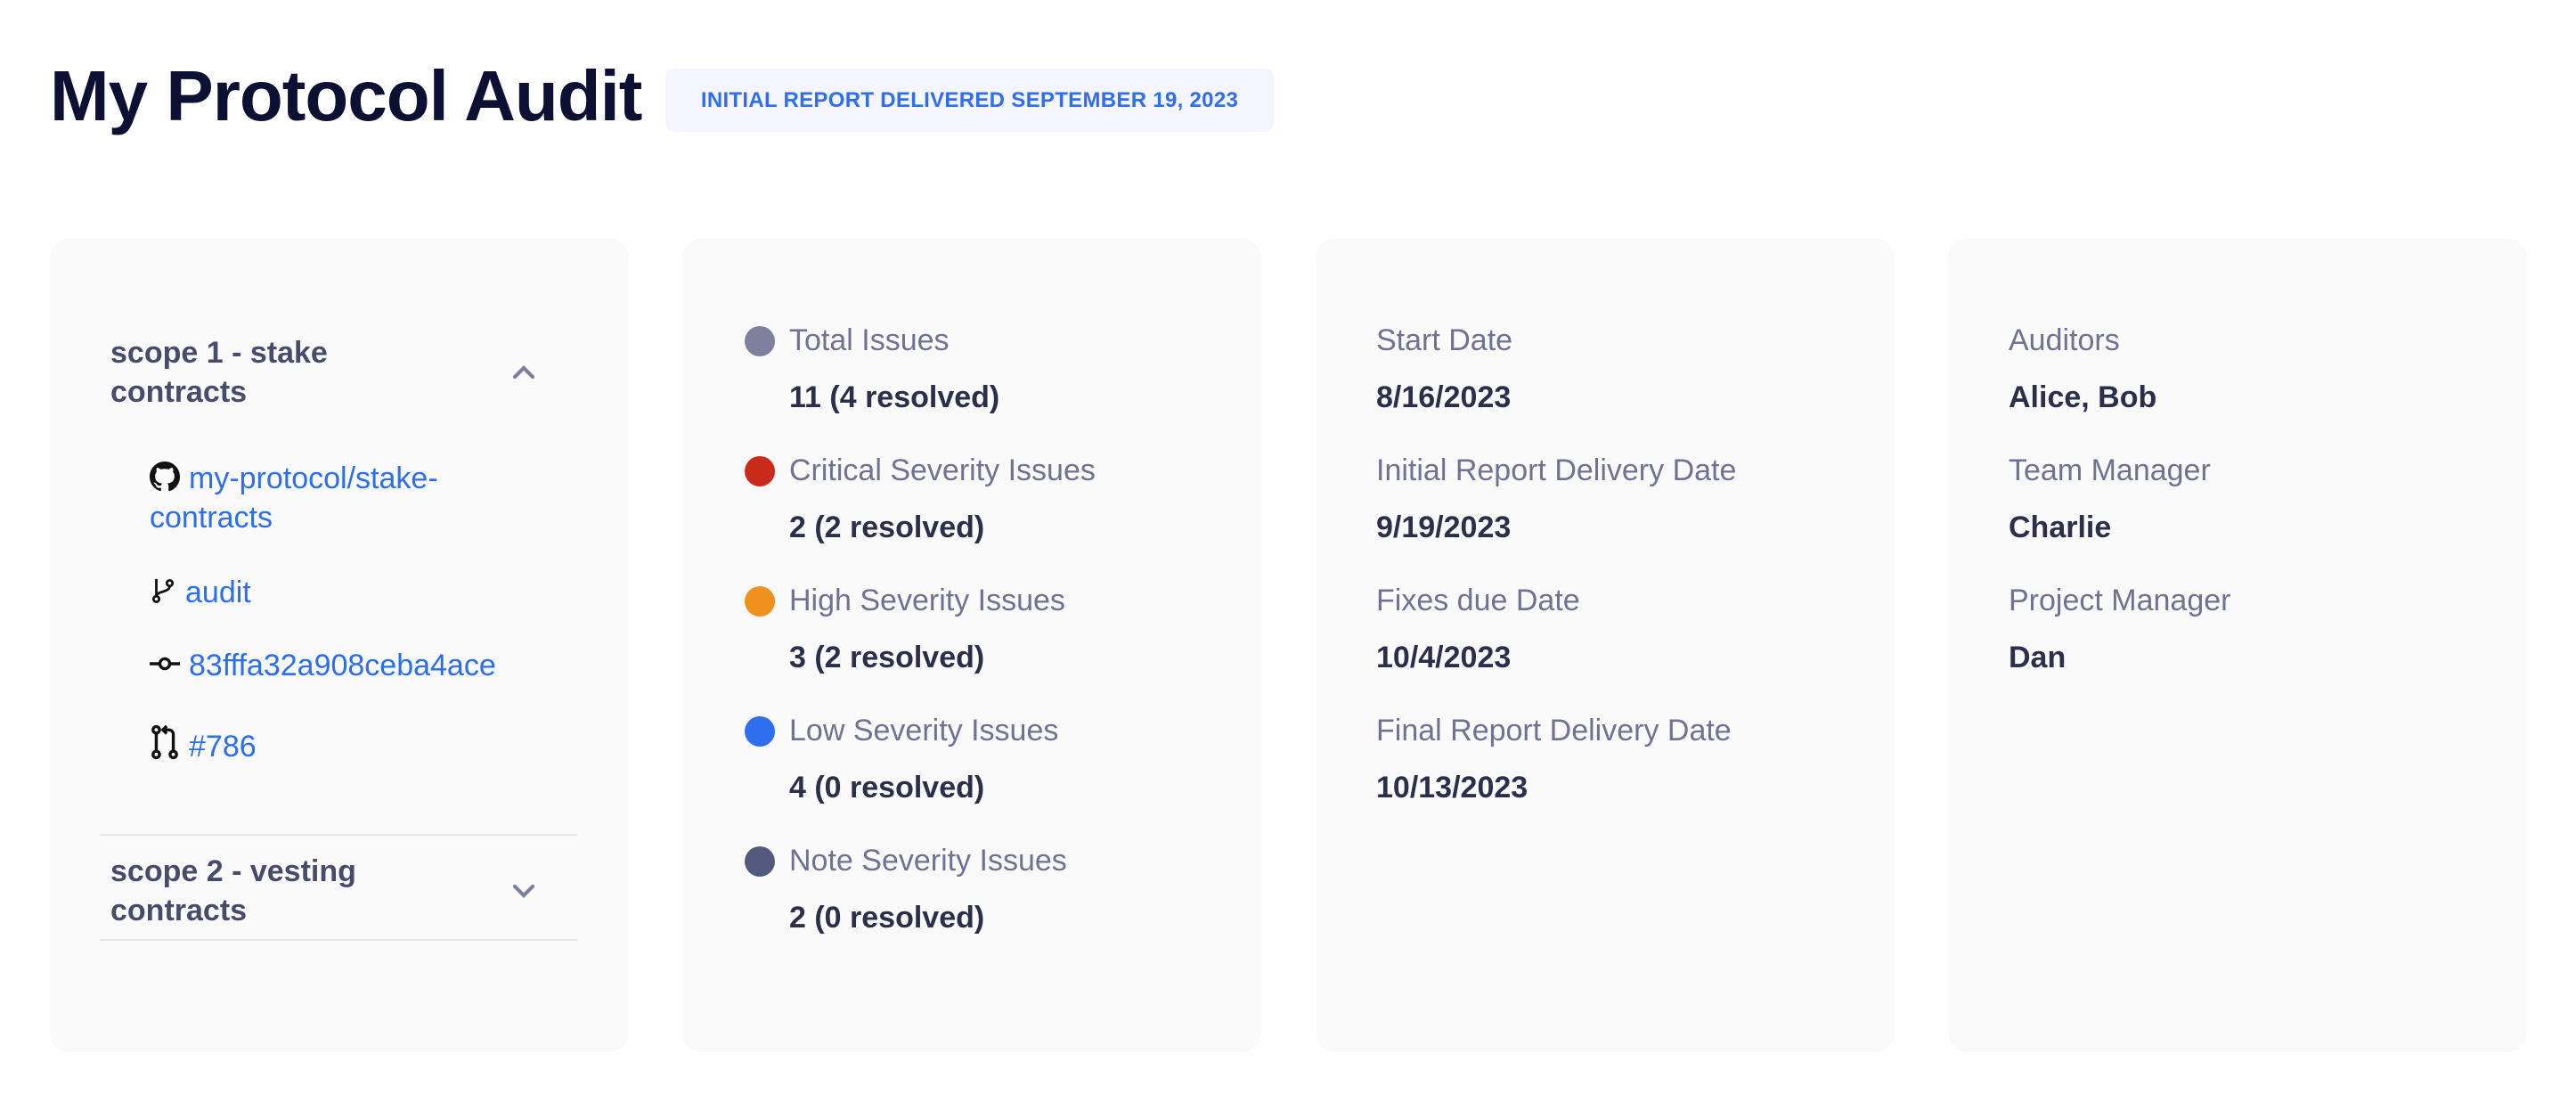  Describe the element at coordinates (887, 657) in the screenshot. I see `stat-value: 3 (2 resolved)` at that location.